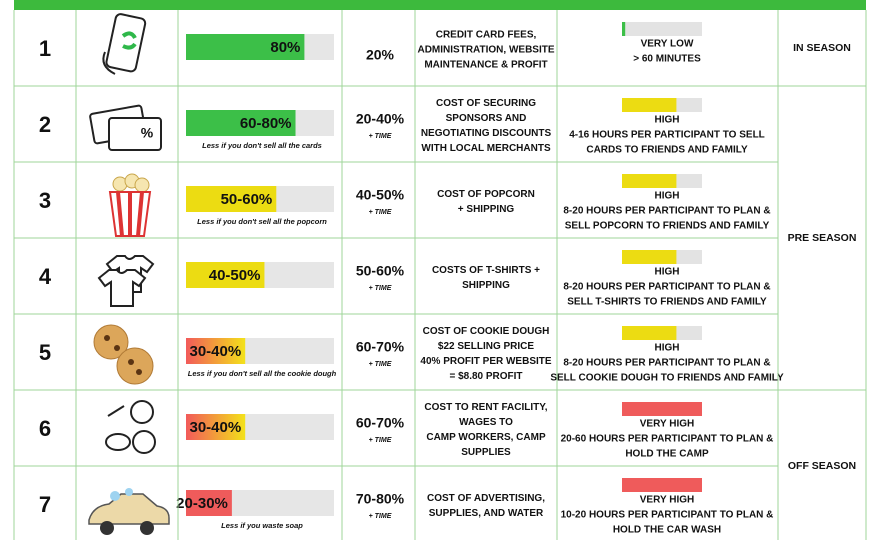  I want to click on bar-label: 20-30%, so click(202, 503).